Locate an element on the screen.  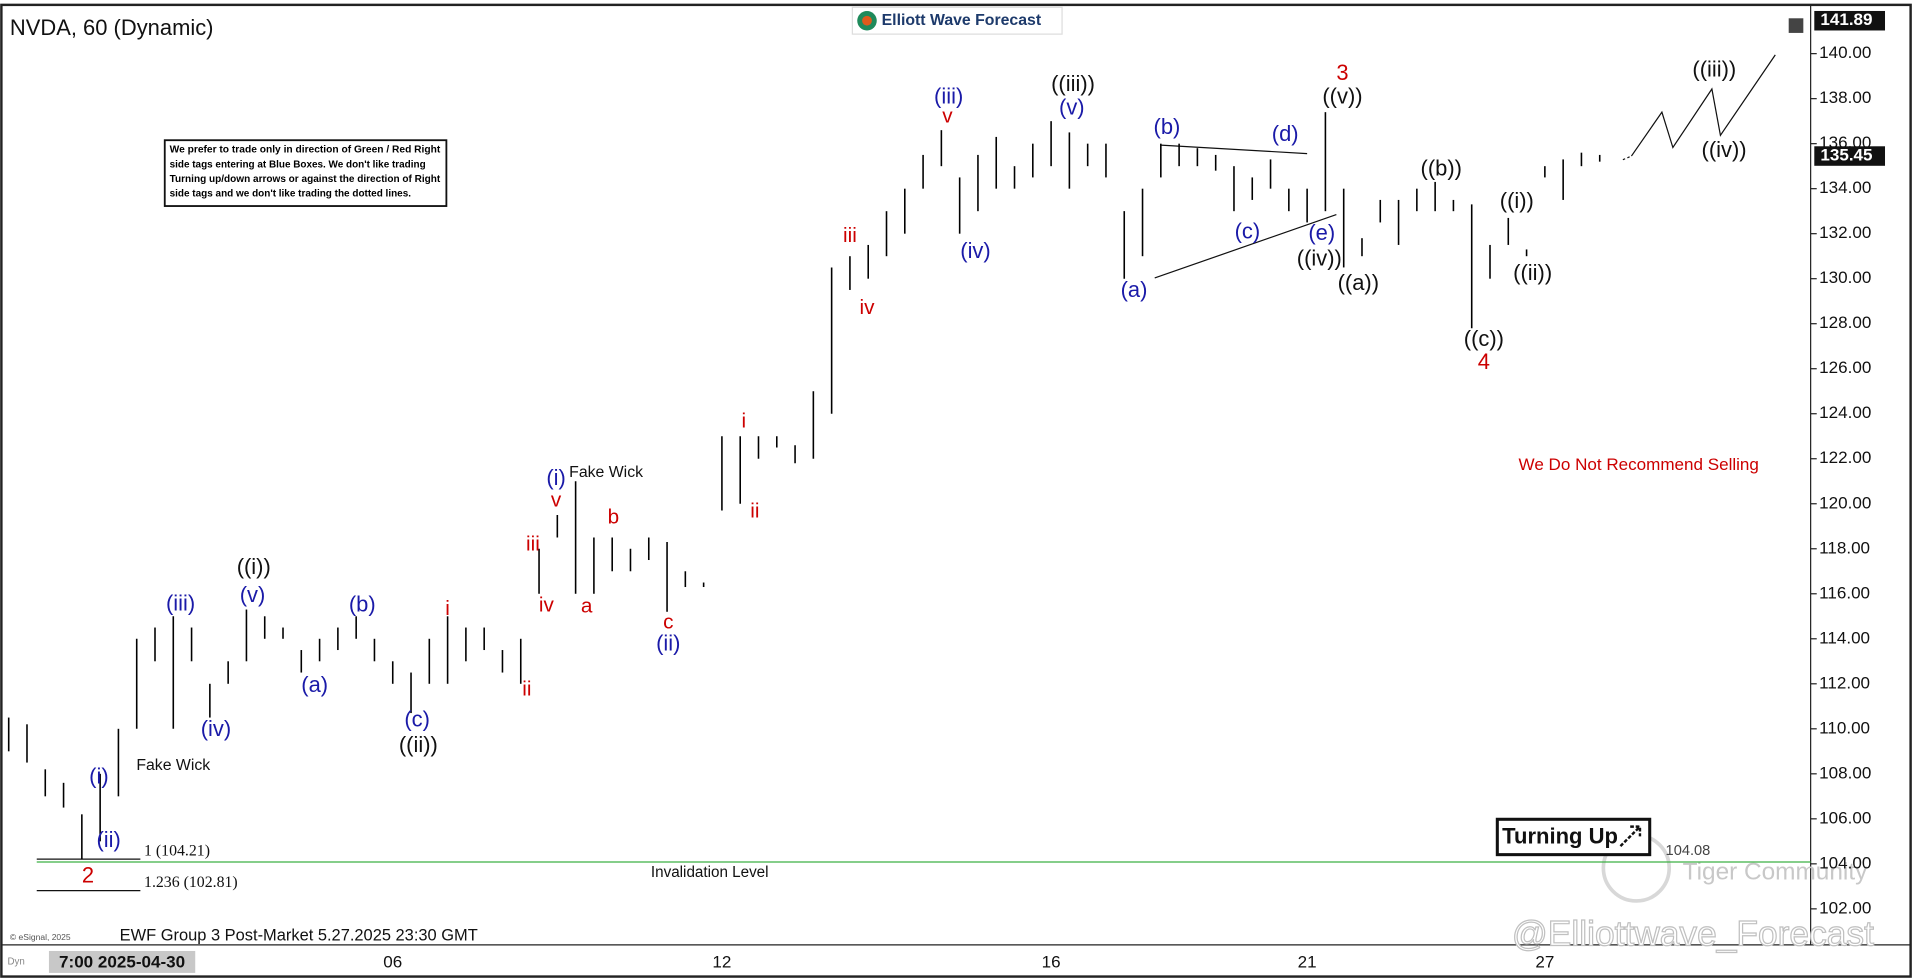
cursor-label-box is located at coordinates (122, 961).